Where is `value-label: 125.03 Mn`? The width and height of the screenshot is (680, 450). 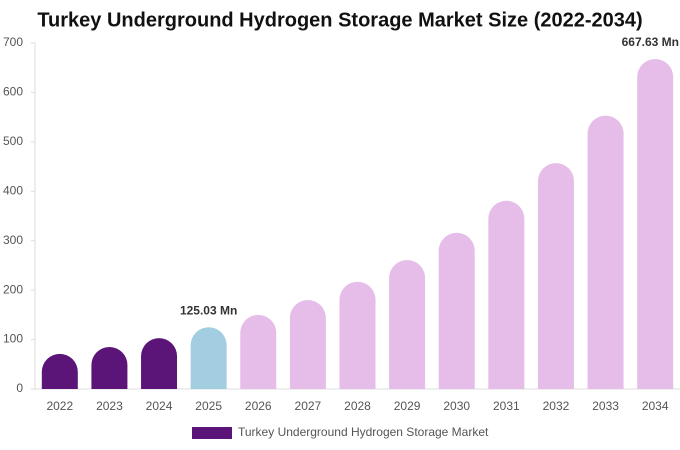
value-label: 125.03 Mn is located at coordinates (208, 310).